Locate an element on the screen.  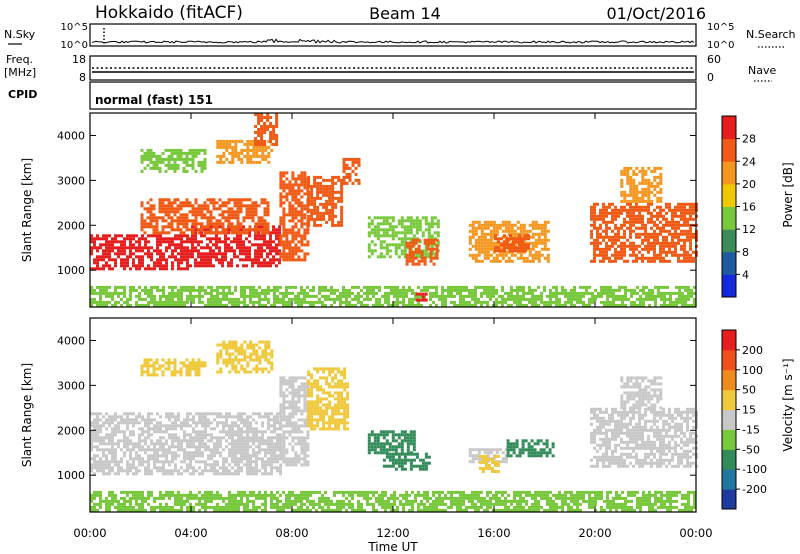
colorbar-segment is located at coordinates (729, 218).